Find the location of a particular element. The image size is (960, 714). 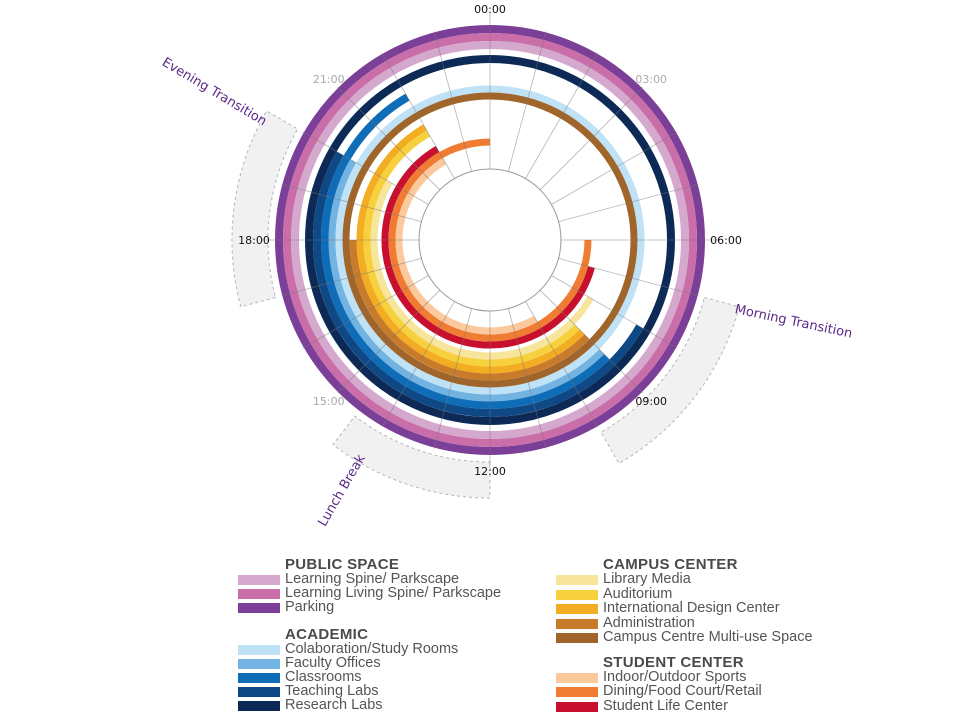

hour-label: 21:00 is located at coordinates (329, 79).